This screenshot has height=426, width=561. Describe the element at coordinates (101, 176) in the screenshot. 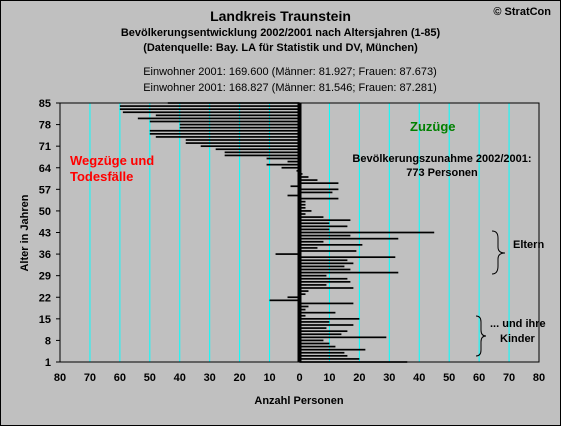

I see `outflow-label-line2: Todesfälle` at that location.